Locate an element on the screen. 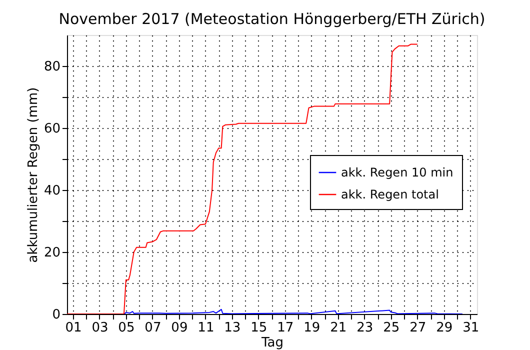 The image size is (530, 350). x-tick-label: 23 is located at coordinates (365, 328).